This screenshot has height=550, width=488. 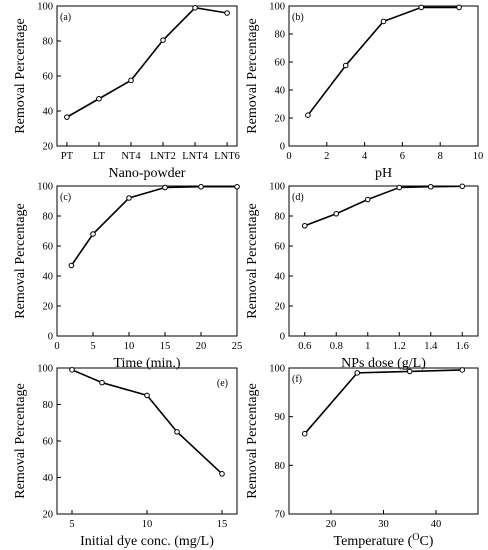 I want to click on x-tick-label: 6, so click(x=402, y=156).